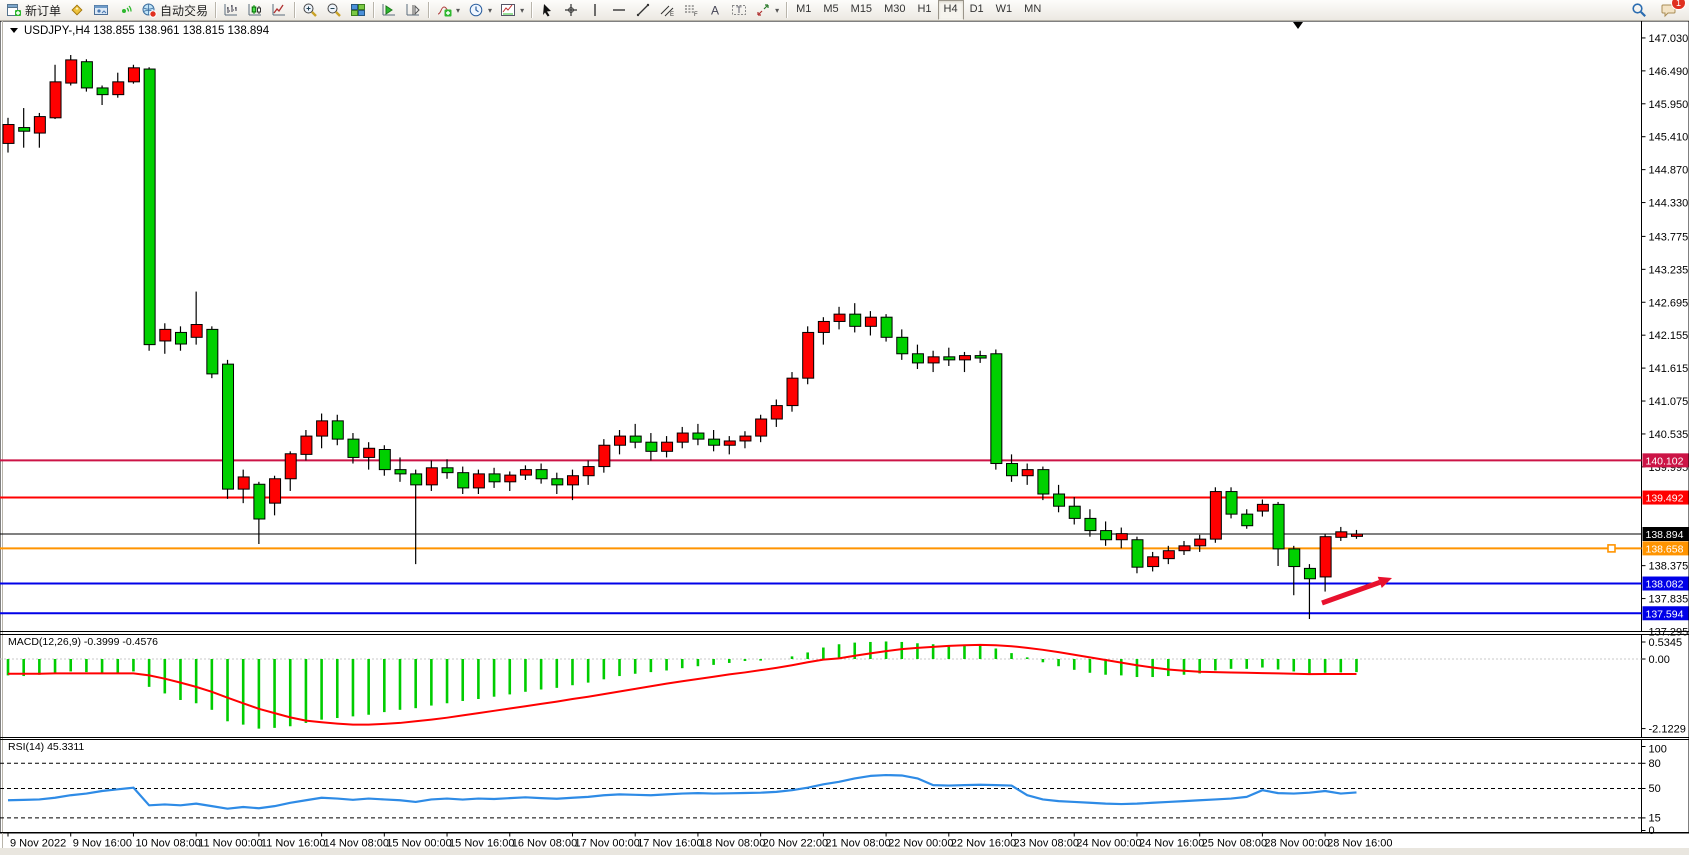  Describe the element at coordinates (38, 844) in the screenshot. I see `svg-text: 9 Nov 2022` at that location.